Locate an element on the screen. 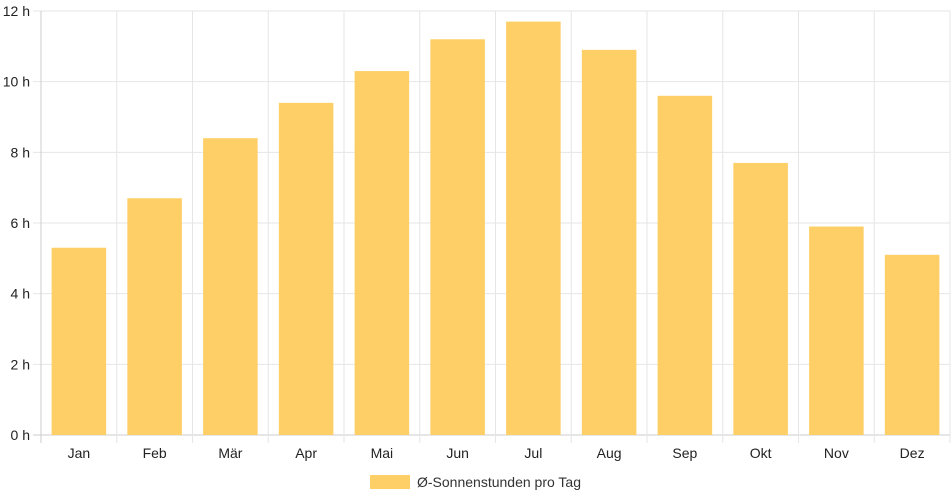 Image resolution: width=952 pixels, height=500 pixels. legend-label: Ø-Sonnenstunden pro Tag is located at coordinates (499, 482).